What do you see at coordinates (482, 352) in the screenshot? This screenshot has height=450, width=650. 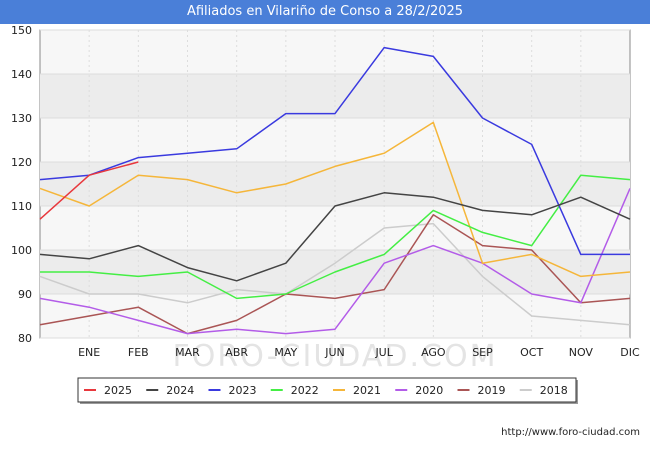 I see `x-tick-label: SEP` at bounding box center [482, 352].